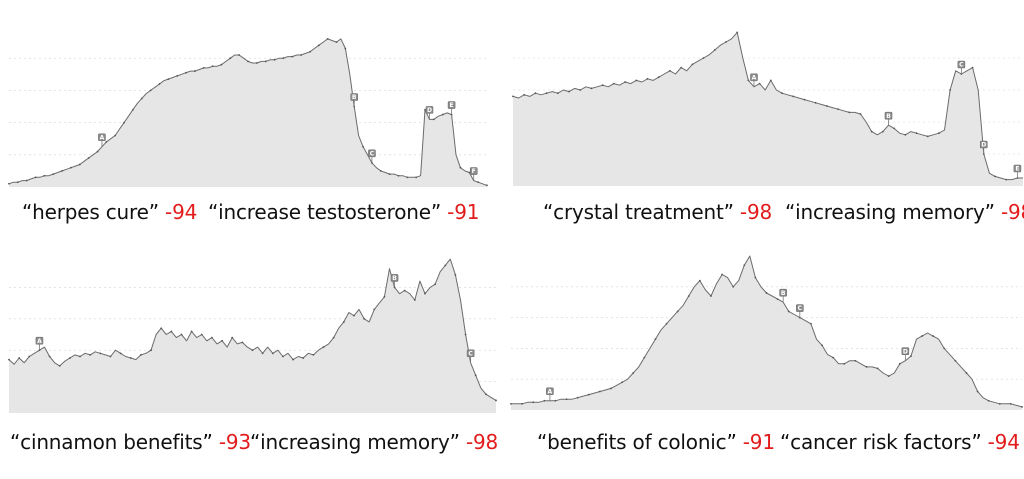 The image size is (1024, 479). I want to click on caption-right: “cancer risk factors” -94, so click(900, 442).